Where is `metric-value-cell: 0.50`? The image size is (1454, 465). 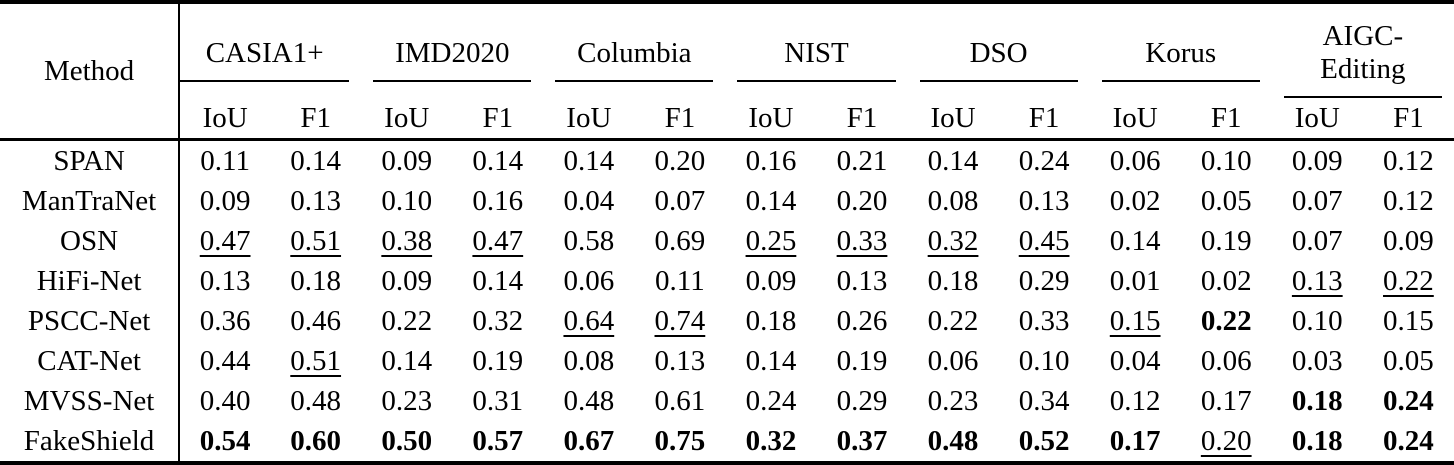 metric-value-cell: 0.50 is located at coordinates (407, 441).